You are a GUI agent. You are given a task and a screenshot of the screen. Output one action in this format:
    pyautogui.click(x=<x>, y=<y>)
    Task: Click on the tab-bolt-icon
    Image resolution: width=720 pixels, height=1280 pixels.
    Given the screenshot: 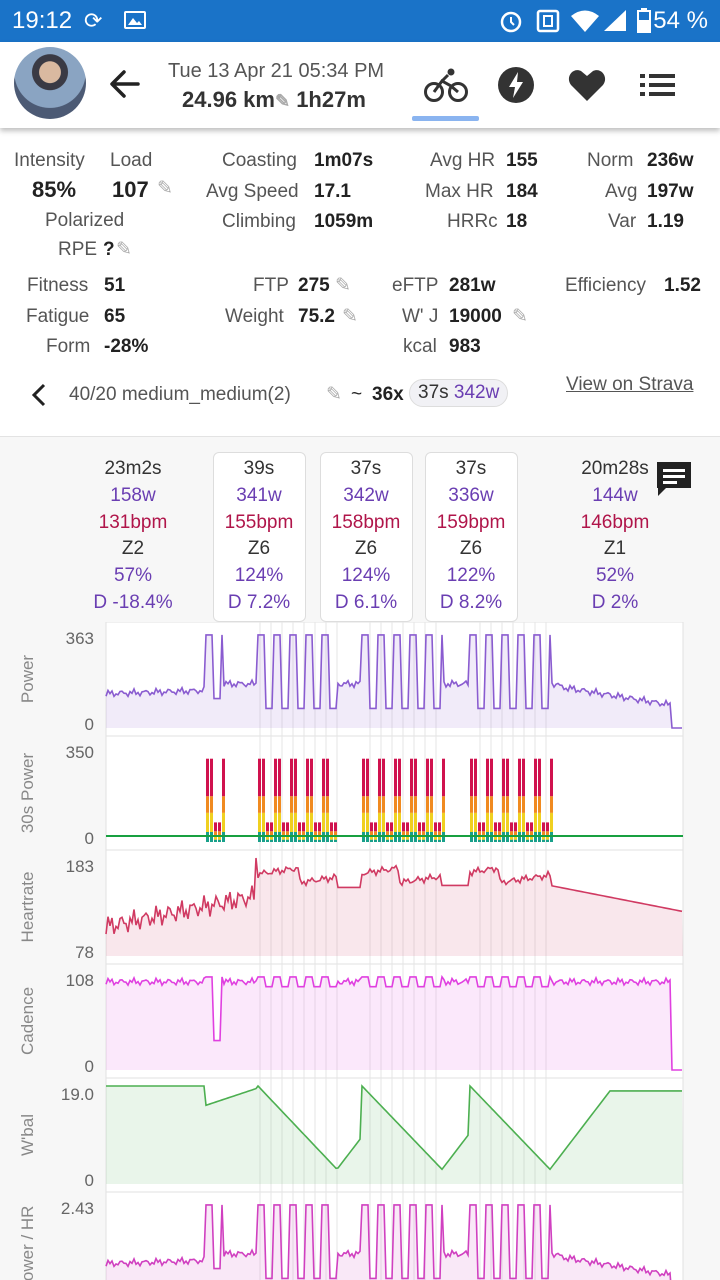 What is the action you would take?
    pyautogui.click(x=516, y=85)
    